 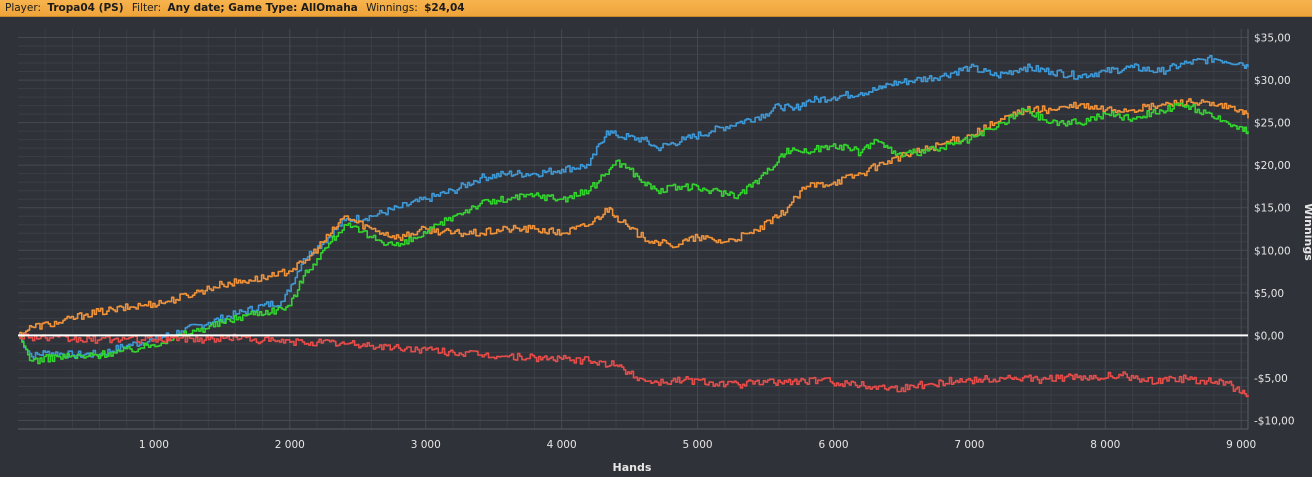 I want to click on y-tick-label: $30,00, so click(x=1272, y=81).